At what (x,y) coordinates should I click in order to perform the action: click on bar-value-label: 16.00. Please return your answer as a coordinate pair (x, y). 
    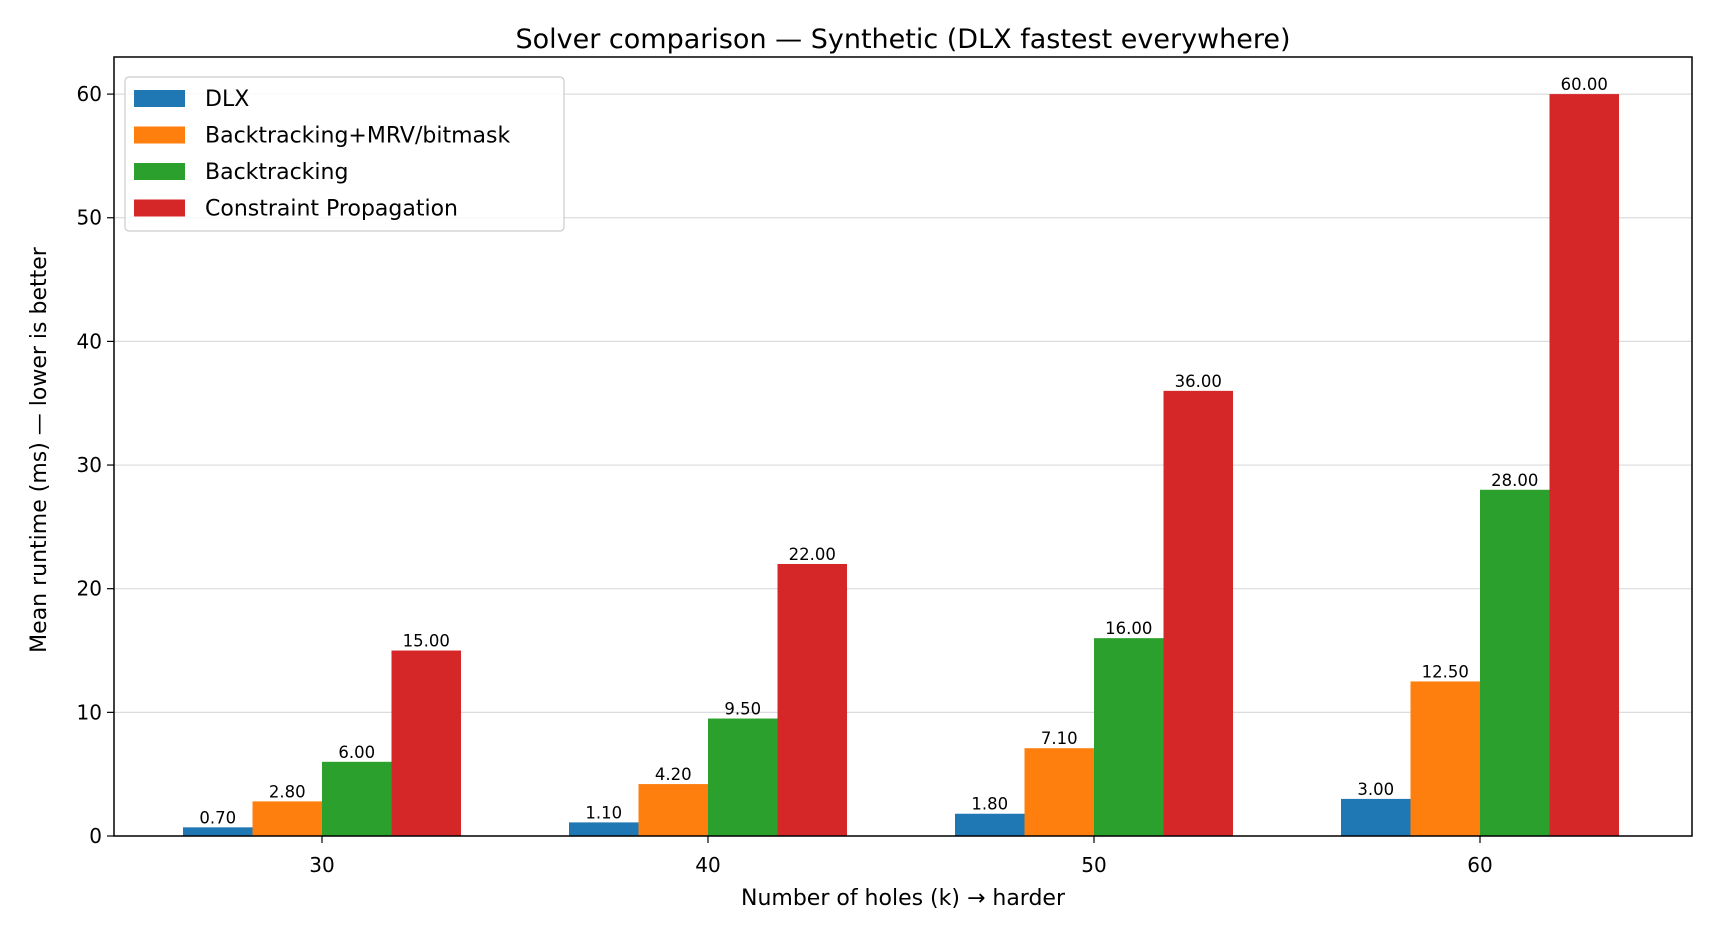
    Looking at the image, I should click on (1128, 628).